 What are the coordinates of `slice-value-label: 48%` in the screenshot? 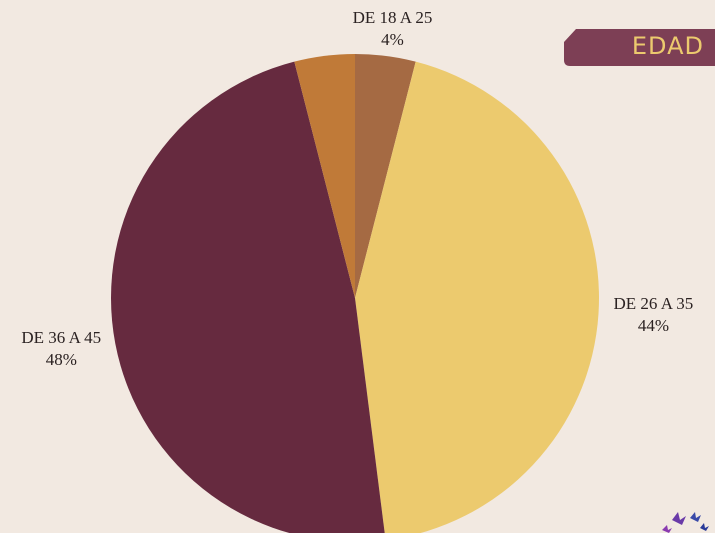 It's located at (61, 359).